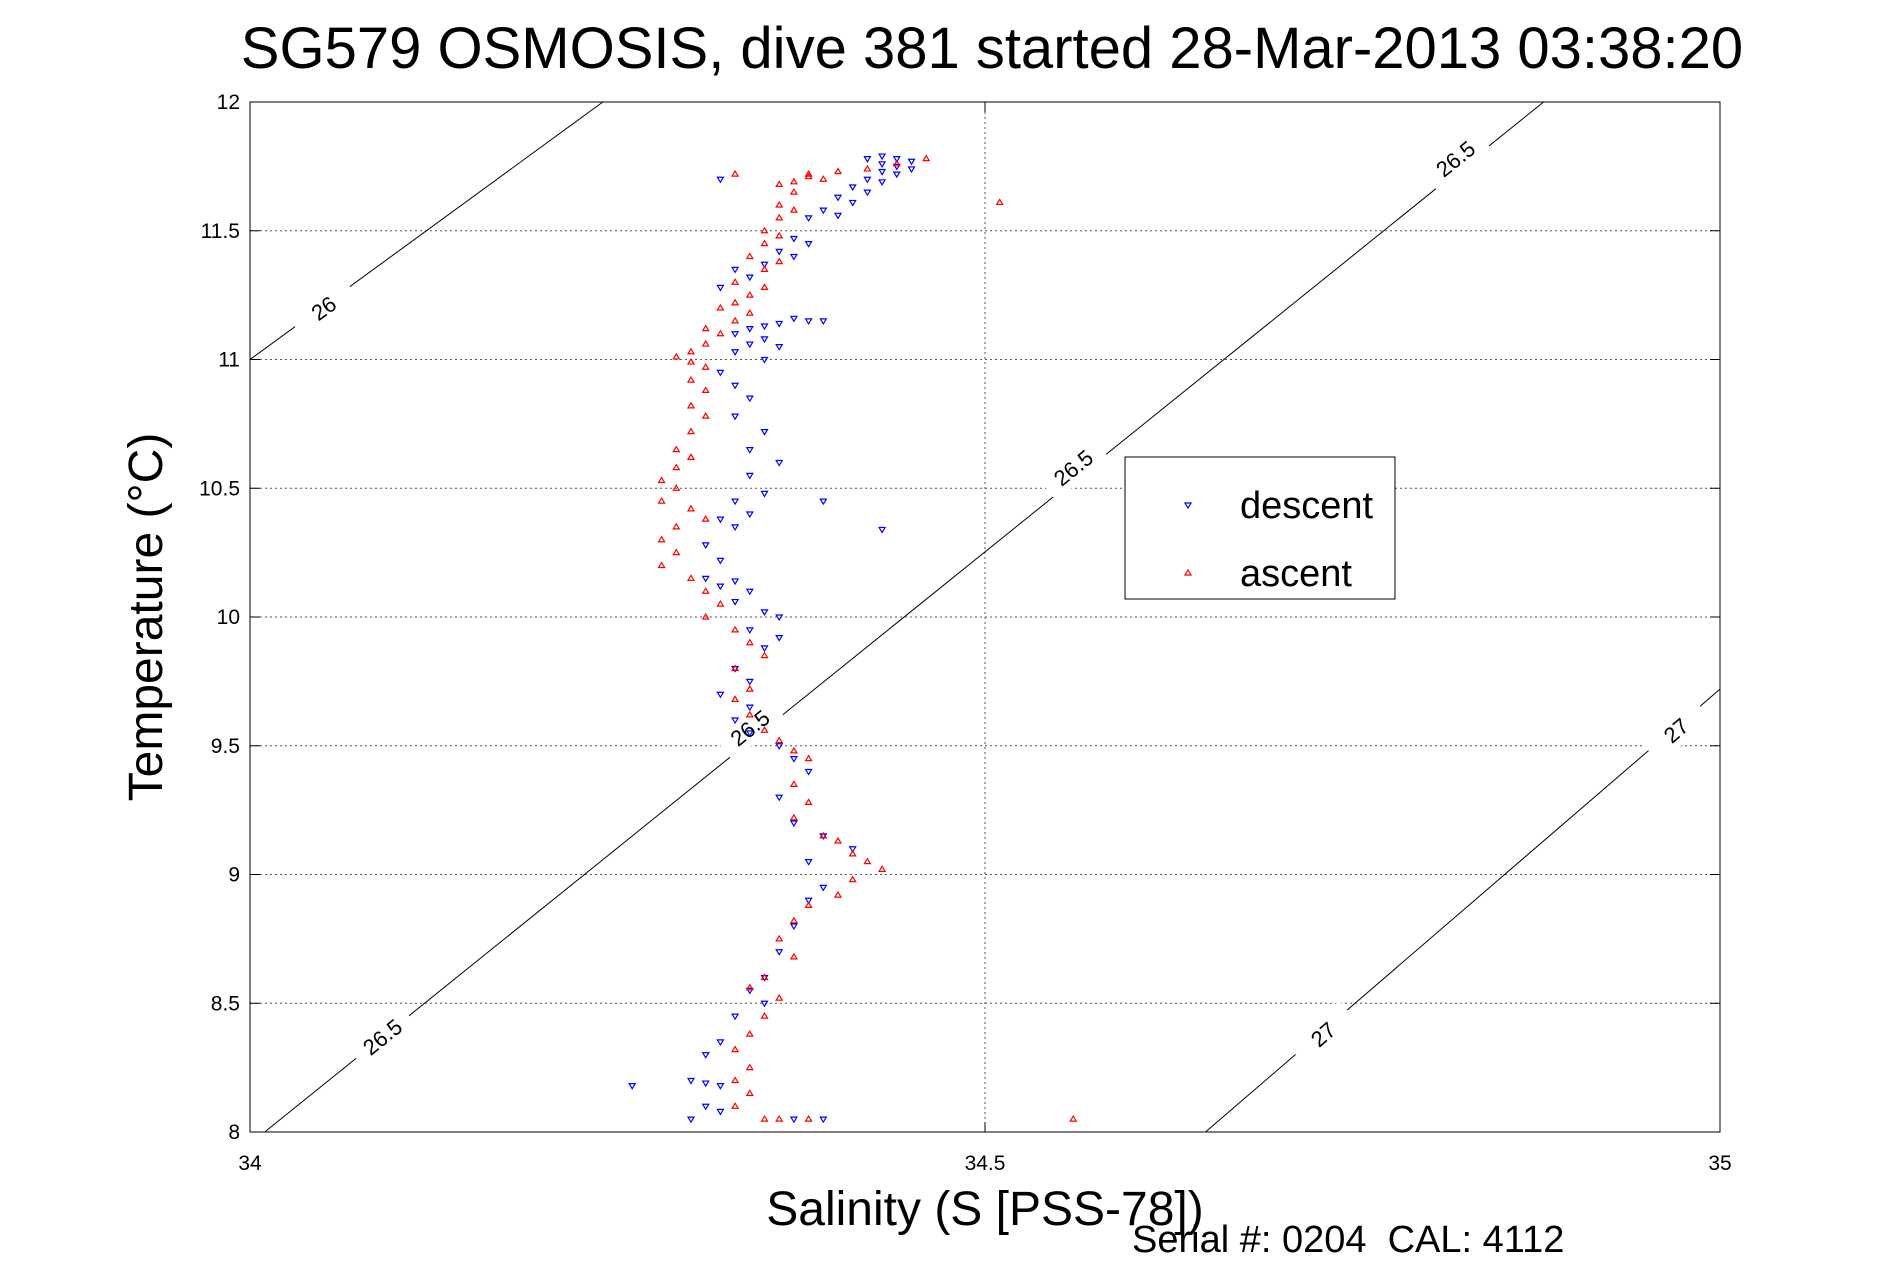  Describe the element at coordinates (1307, 506) in the screenshot. I see `descent-legend-label: descent` at that location.